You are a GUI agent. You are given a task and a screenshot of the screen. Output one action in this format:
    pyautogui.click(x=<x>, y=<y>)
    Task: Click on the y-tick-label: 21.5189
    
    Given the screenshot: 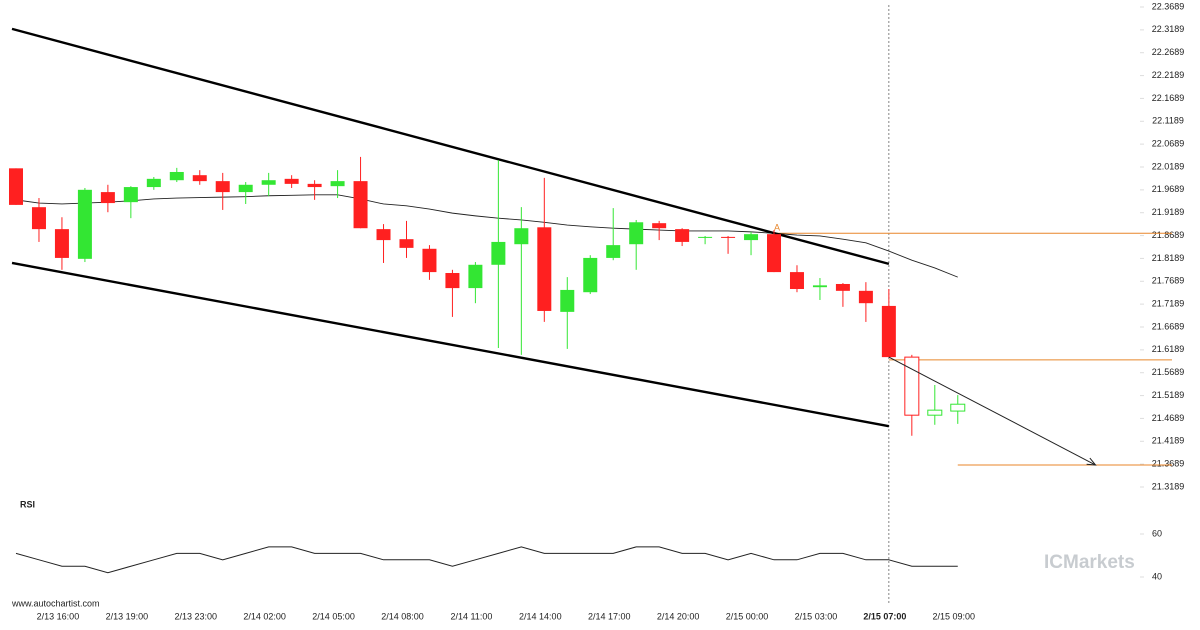 What is the action you would take?
    pyautogui.click(x=1168, y=395)
    